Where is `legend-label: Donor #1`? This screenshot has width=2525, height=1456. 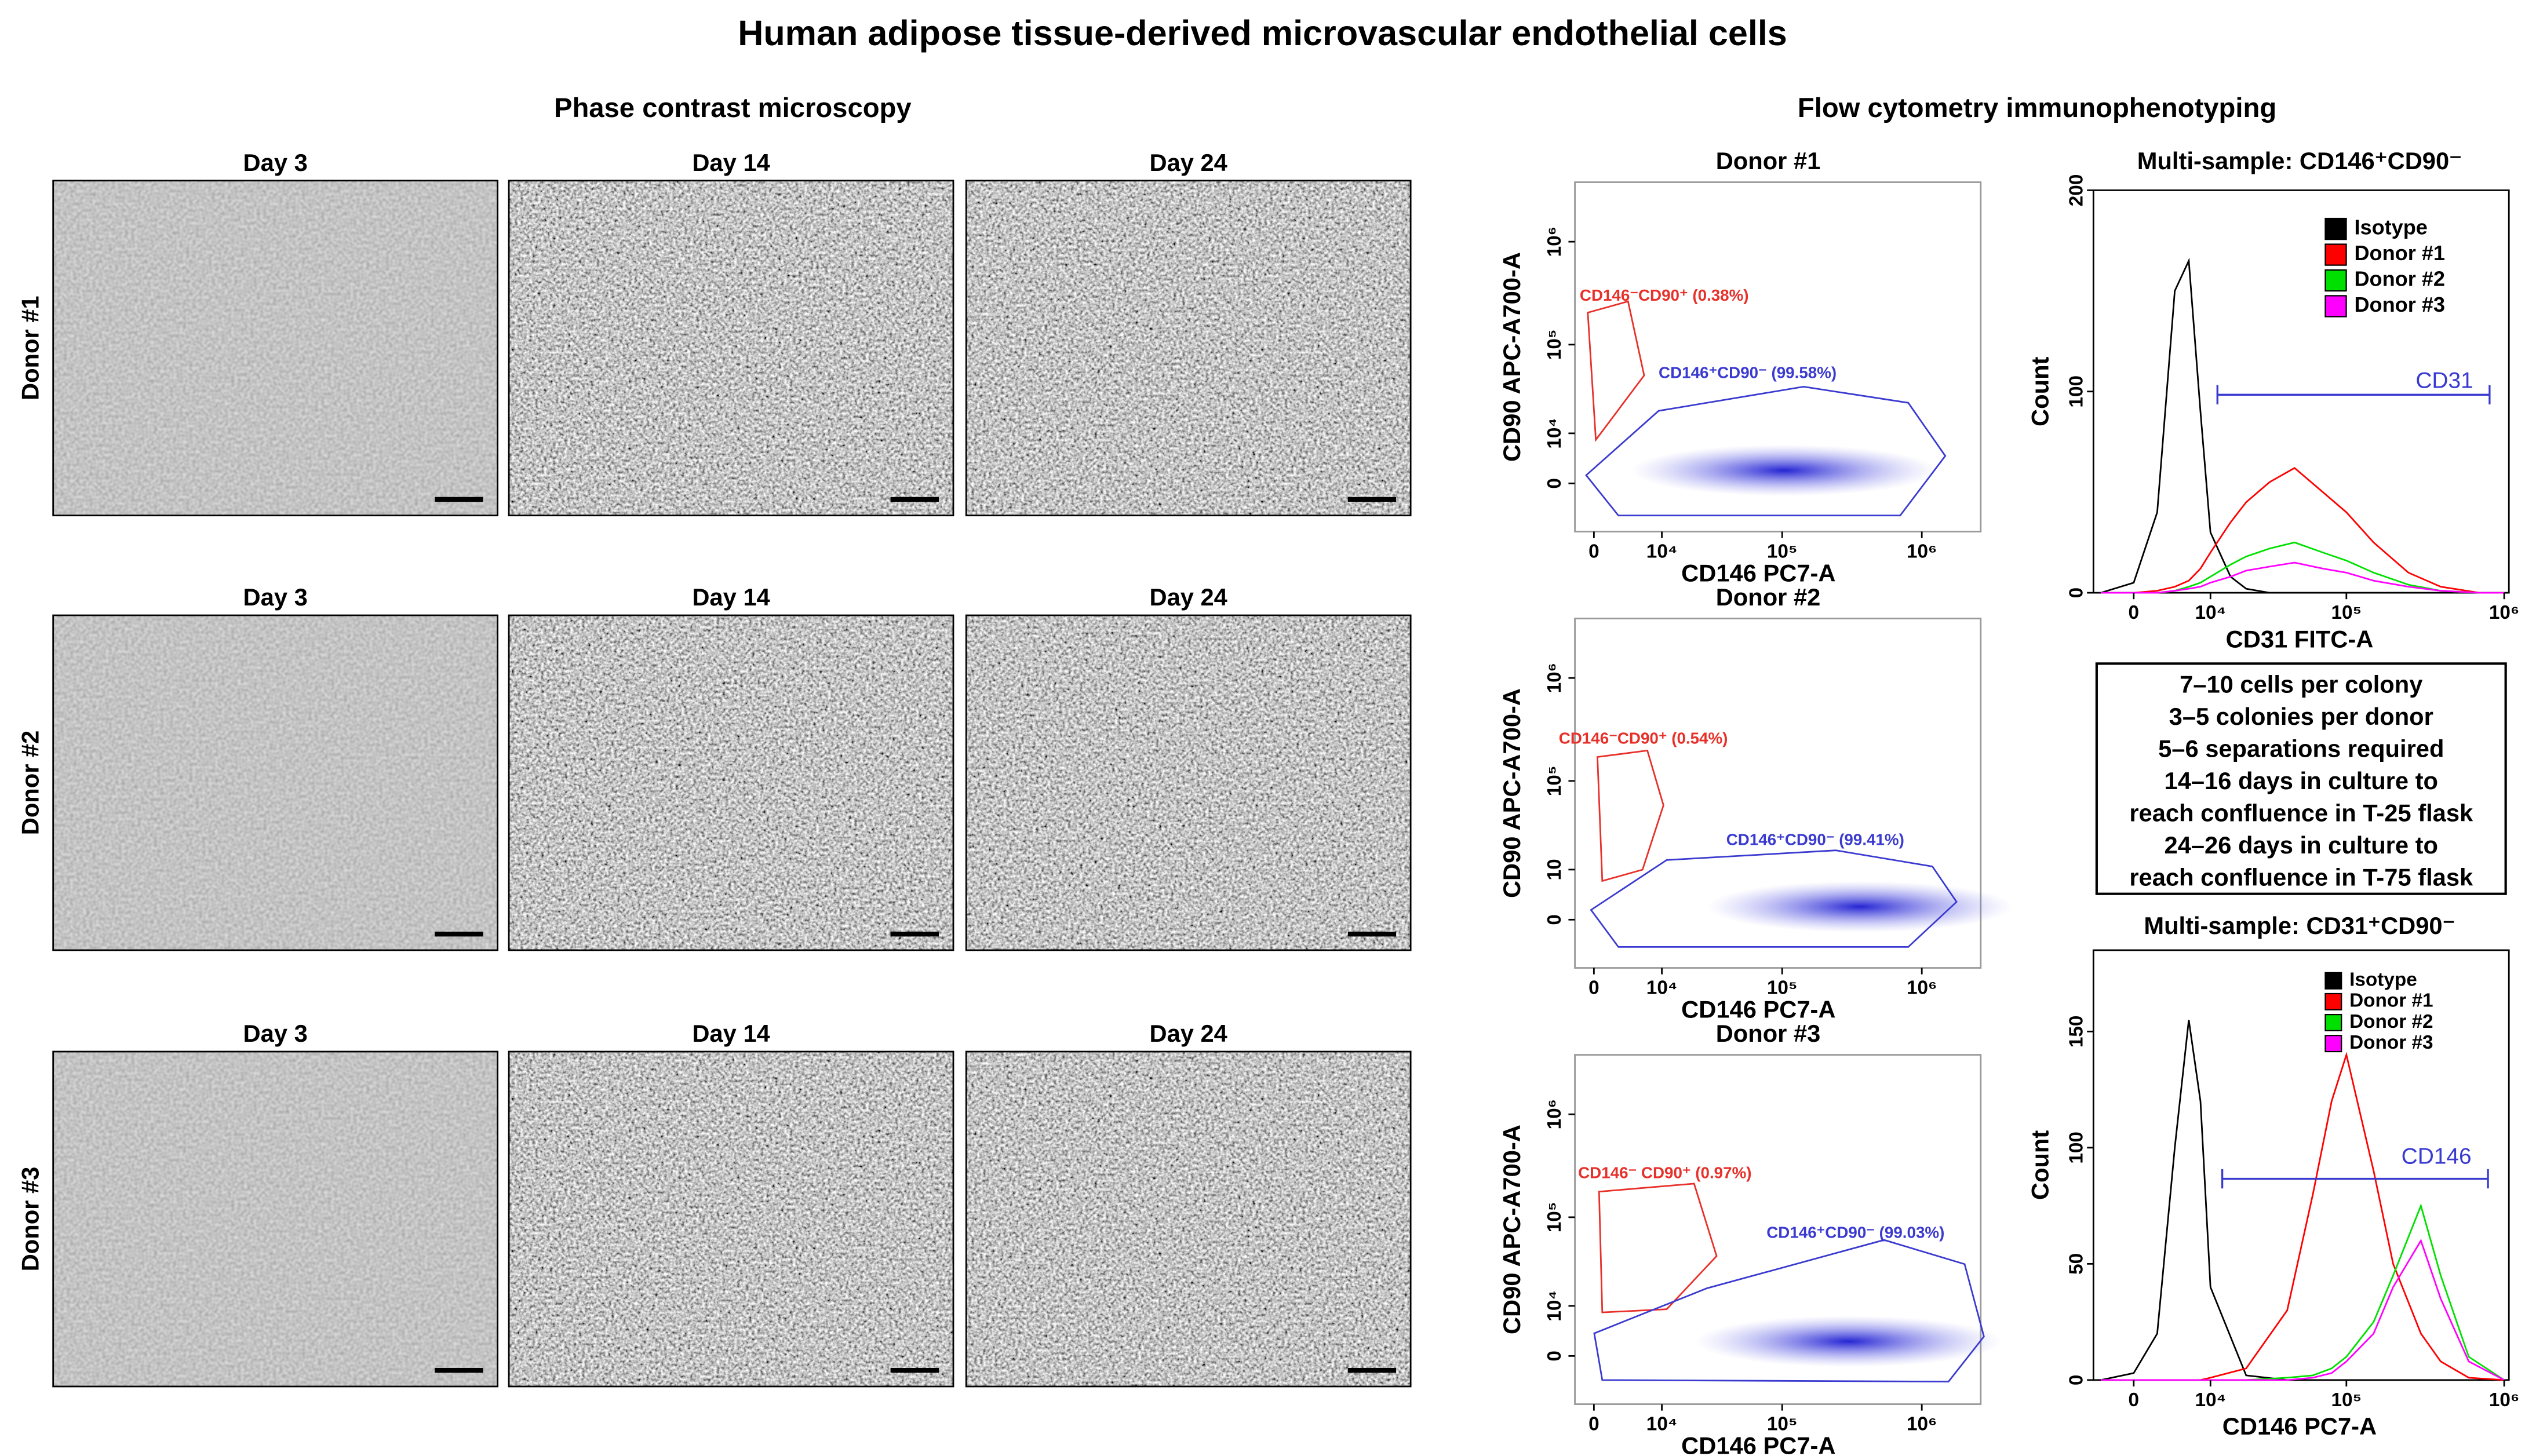
legend-label: Donor #1 is located at coordinates (2399, 253).